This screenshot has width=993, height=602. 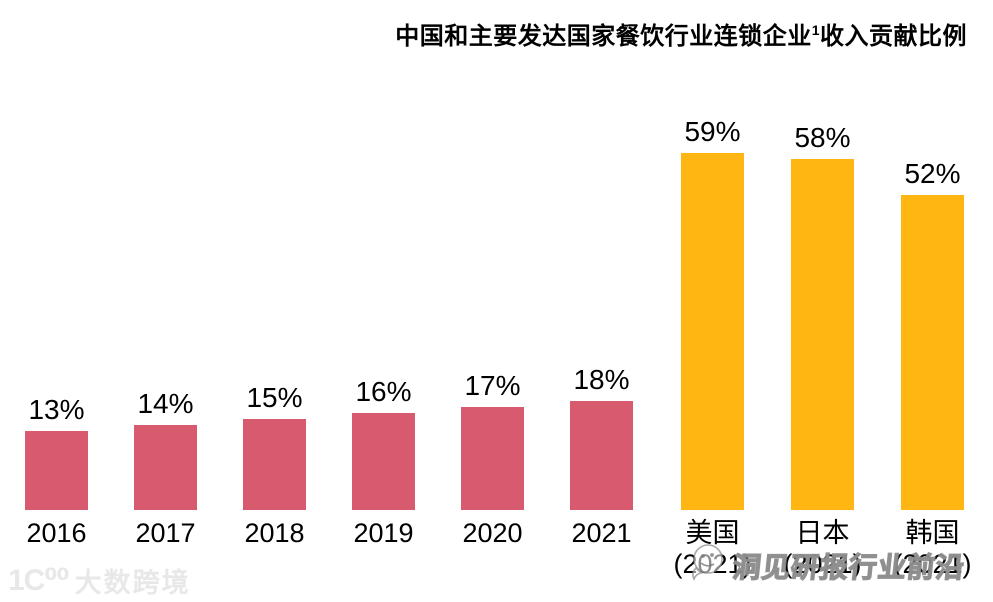 What do you see at coordinates (932, 173) in the screenshot?
I see `bar-value-label: 52%` at bounding box center [932, 173].